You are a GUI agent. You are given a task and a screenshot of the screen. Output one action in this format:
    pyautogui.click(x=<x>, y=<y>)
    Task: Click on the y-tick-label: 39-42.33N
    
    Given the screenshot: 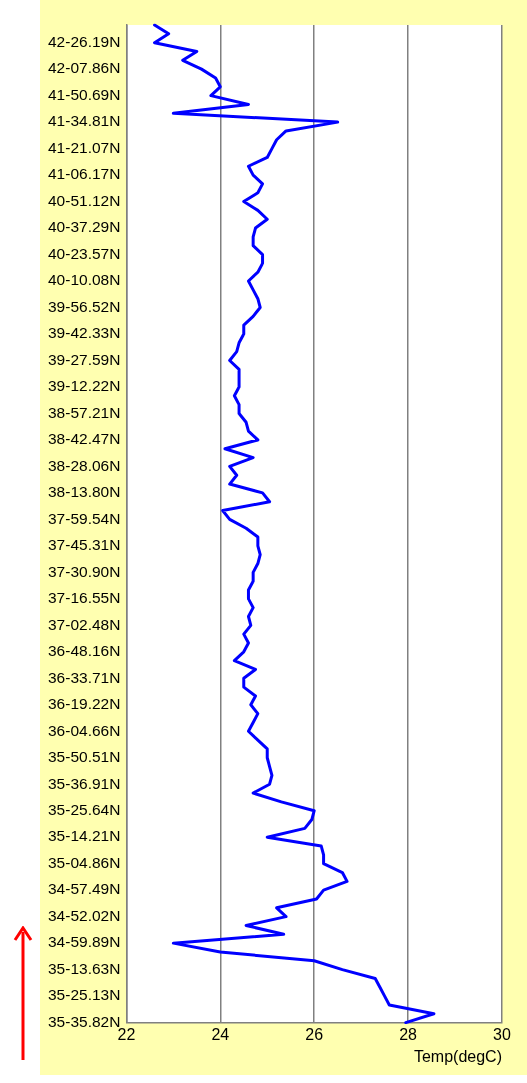 What is the action you would take?
    pyautogui.click(x=84, y=333)
    